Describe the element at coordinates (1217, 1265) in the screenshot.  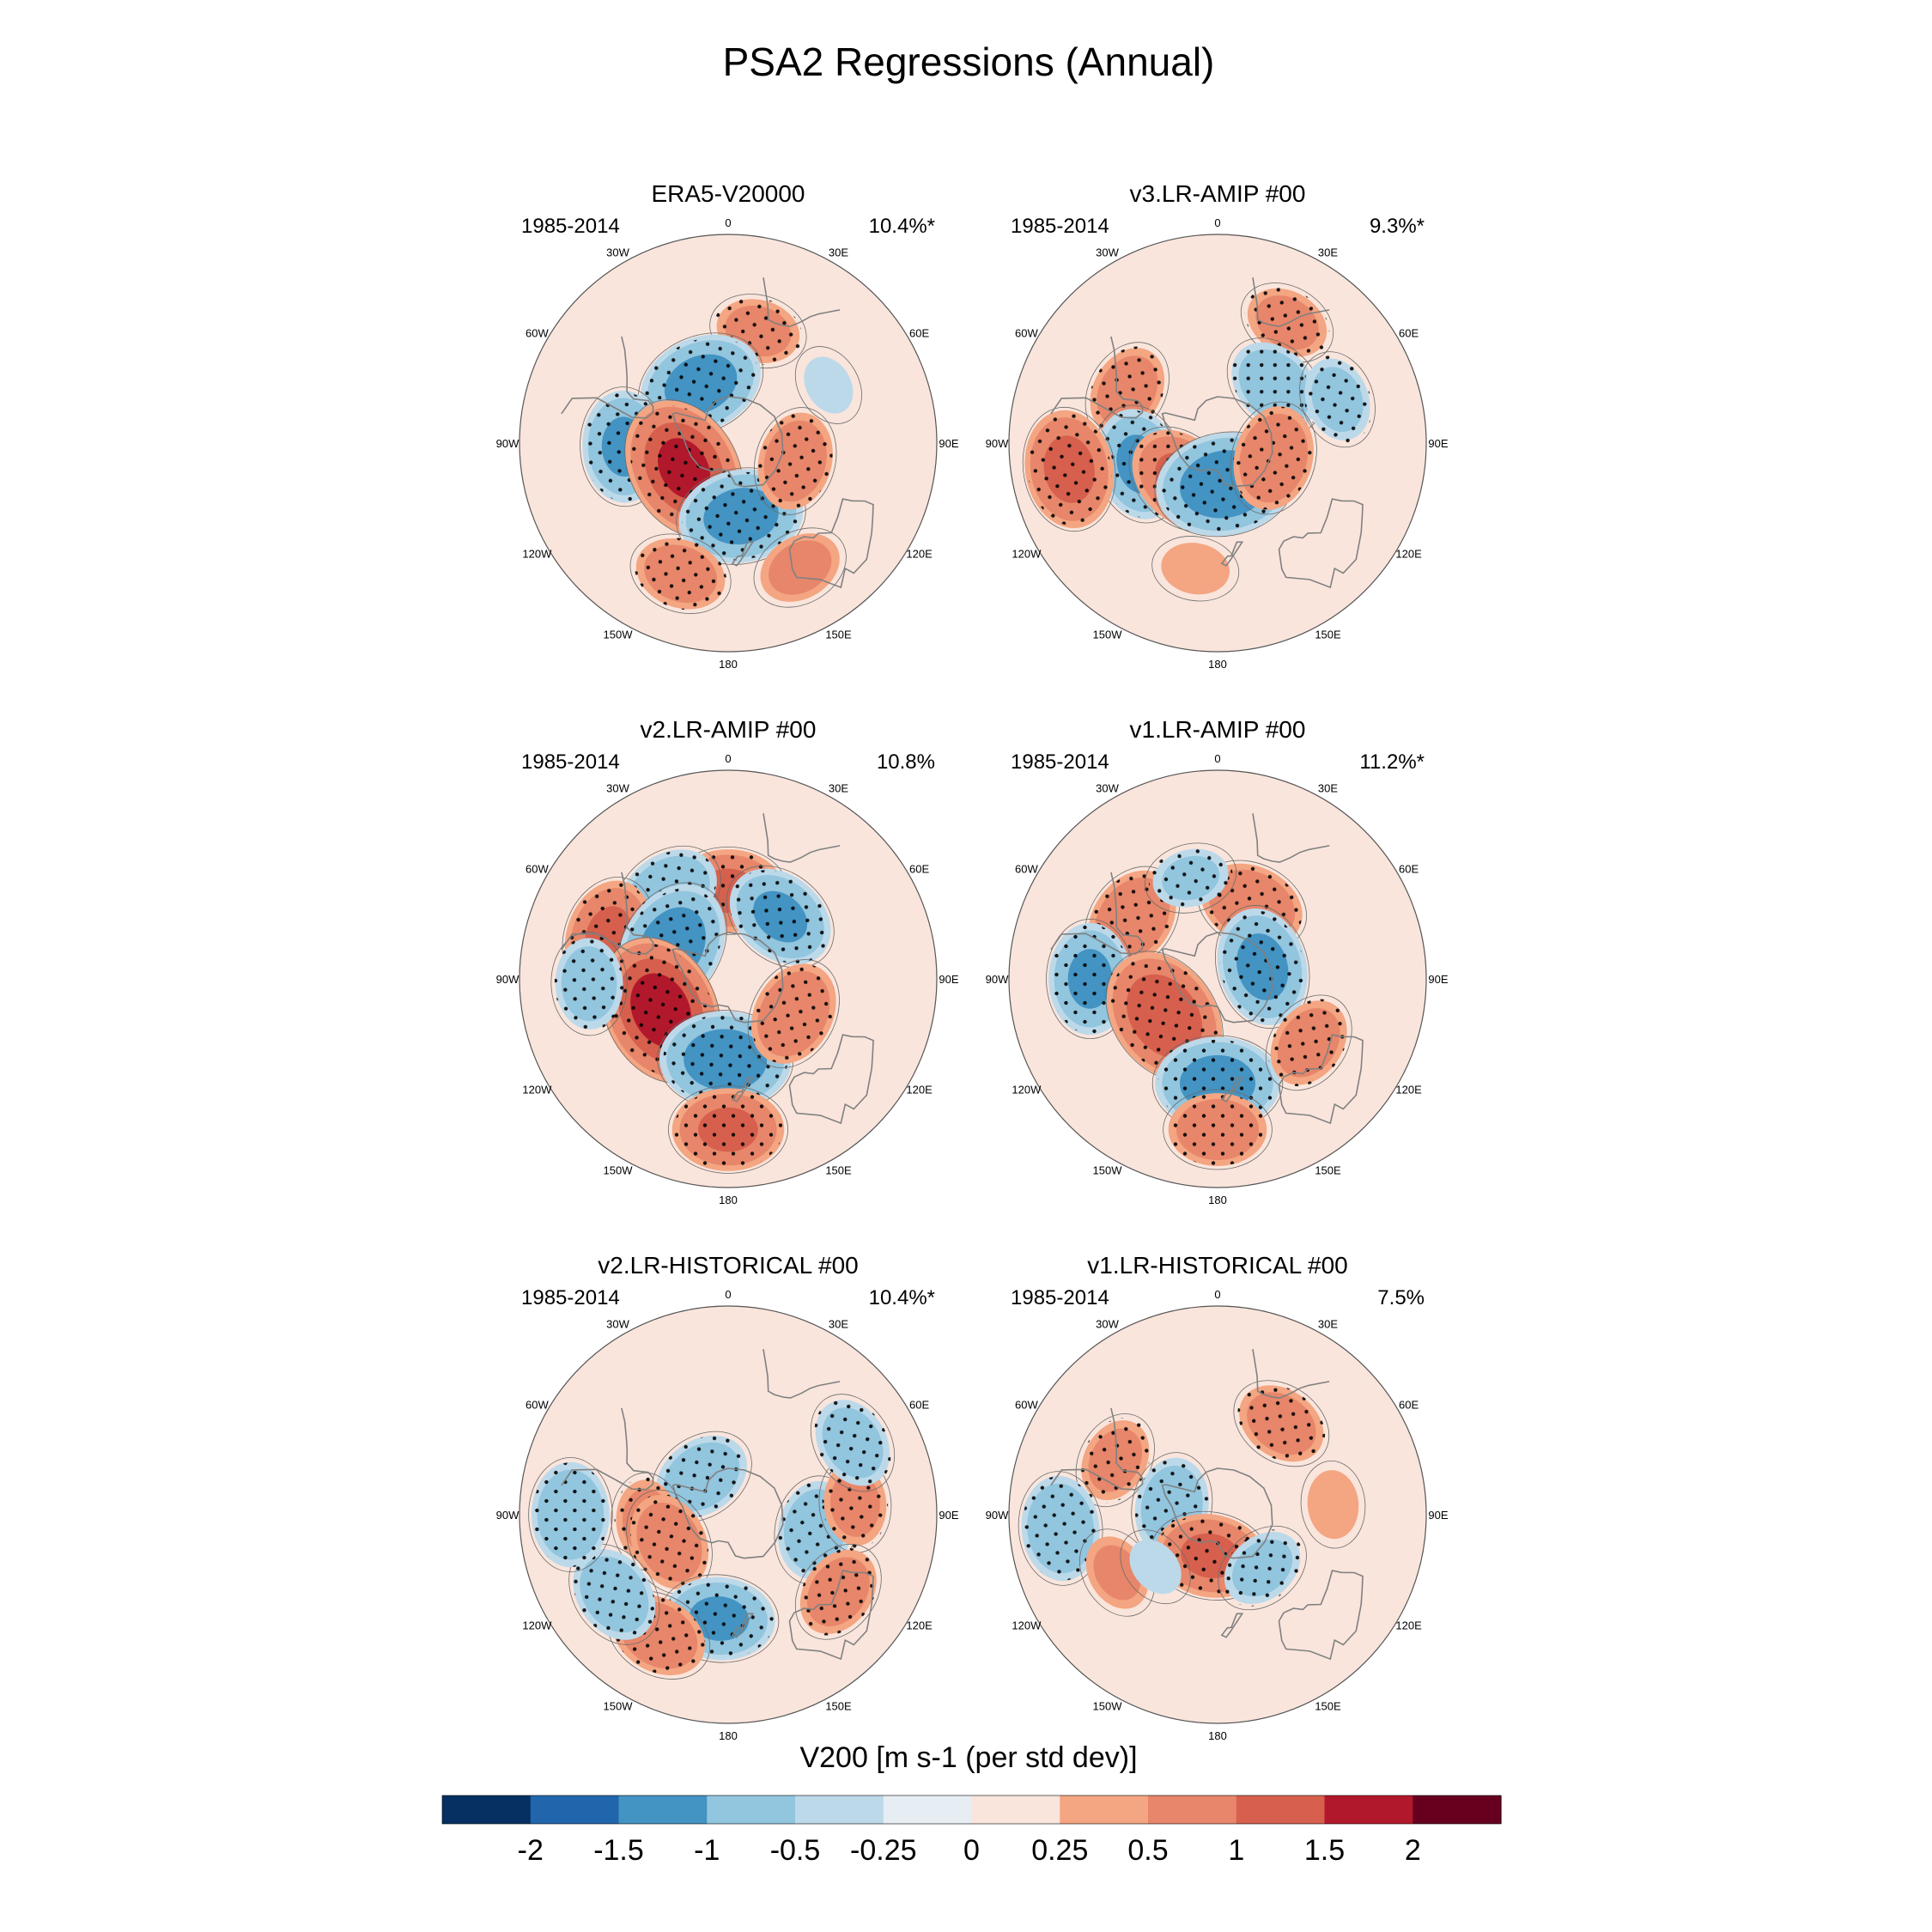
I see `panel-title: v1.LR-HISTORICAL #00` at that location.